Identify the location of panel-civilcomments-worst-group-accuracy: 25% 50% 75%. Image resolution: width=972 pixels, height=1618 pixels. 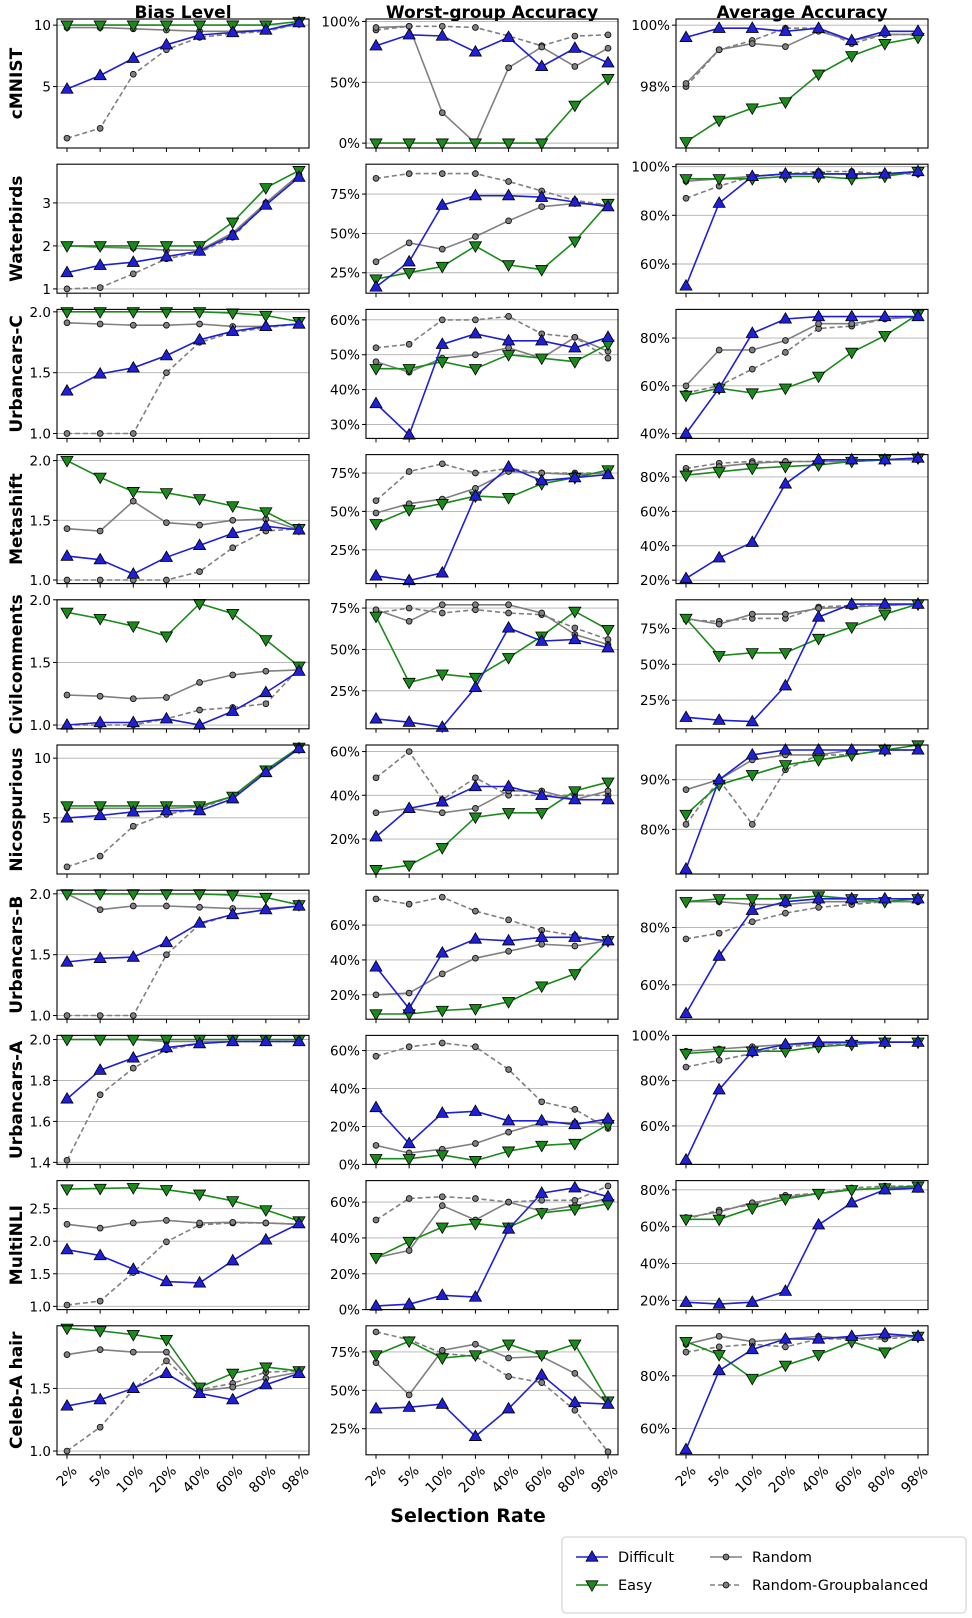
(474, 666).